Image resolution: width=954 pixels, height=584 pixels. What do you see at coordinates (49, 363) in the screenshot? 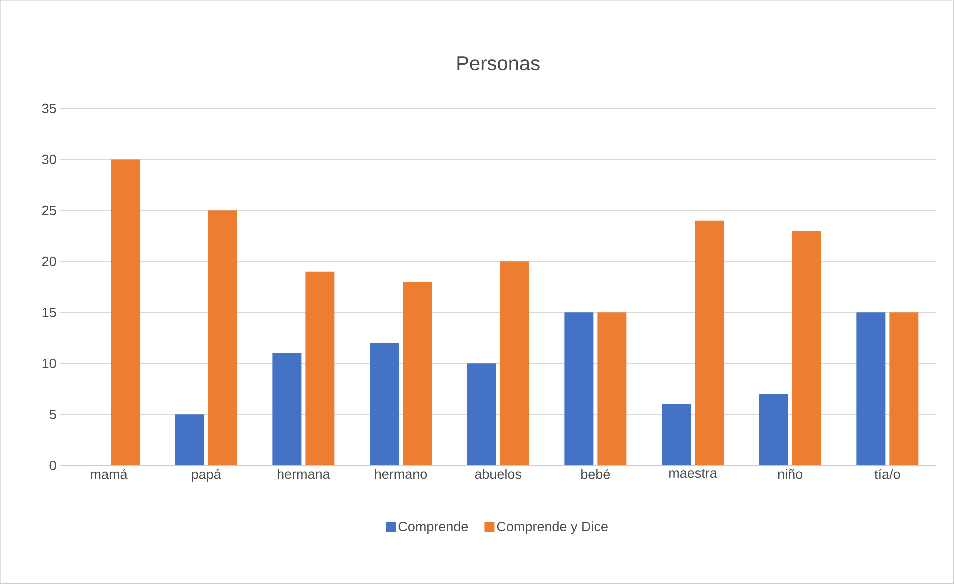
I see `y-tick-label: 10` at bounding box center [49, 363].